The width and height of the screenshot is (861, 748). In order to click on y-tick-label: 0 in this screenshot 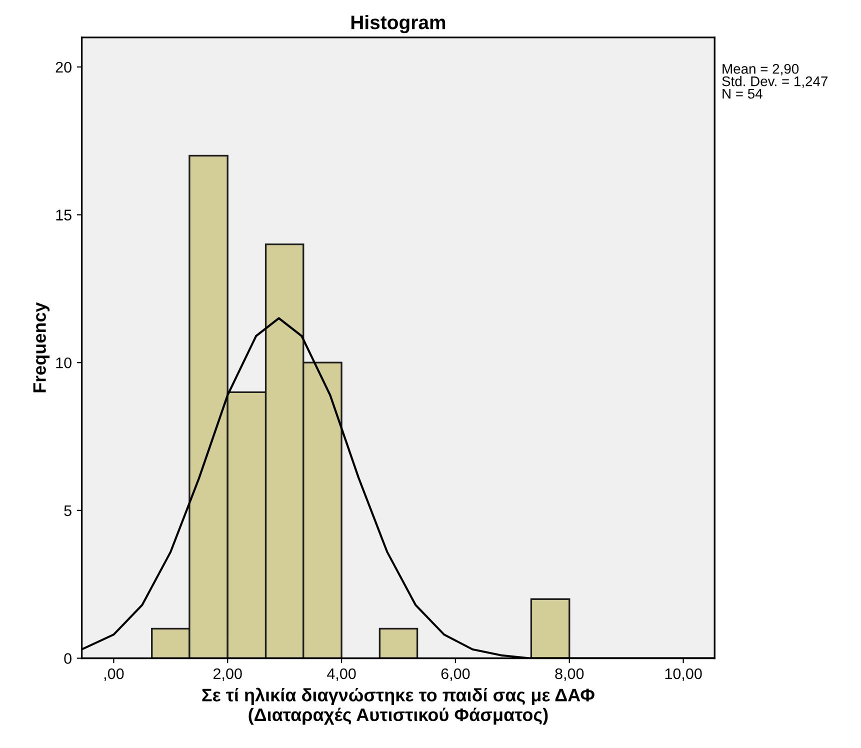, I will do `click(68, 658)`.